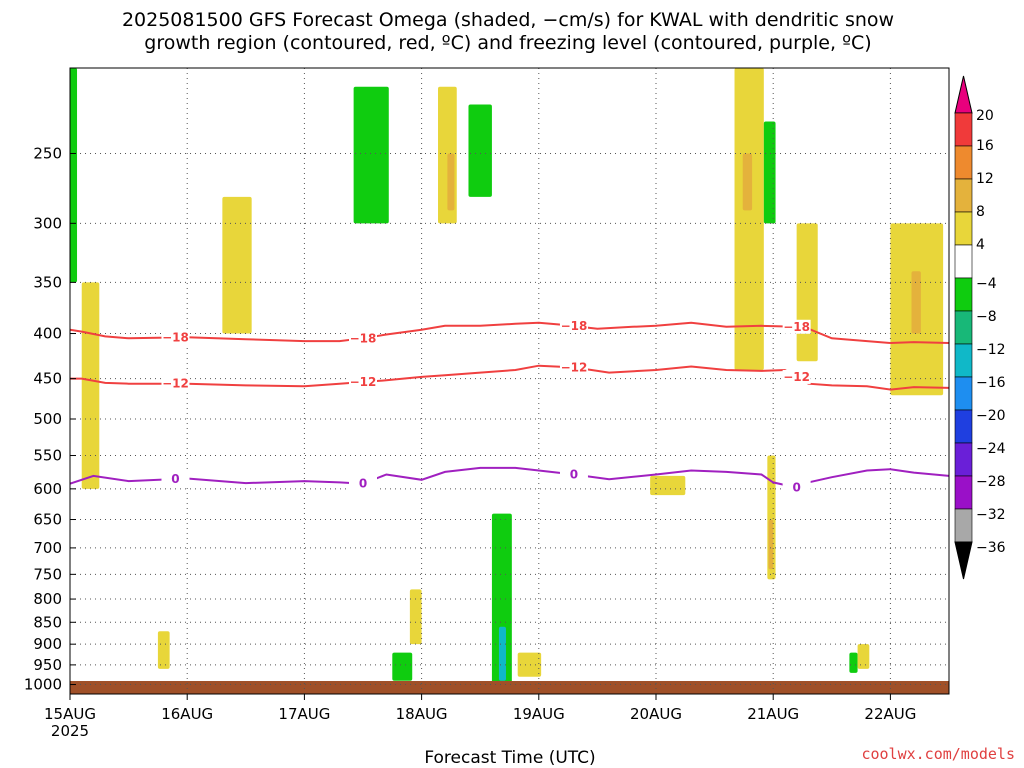  Describe the element at coordinates (991, 482) in the screenshot. I see `colorbar-tick-label: −28` at that location.